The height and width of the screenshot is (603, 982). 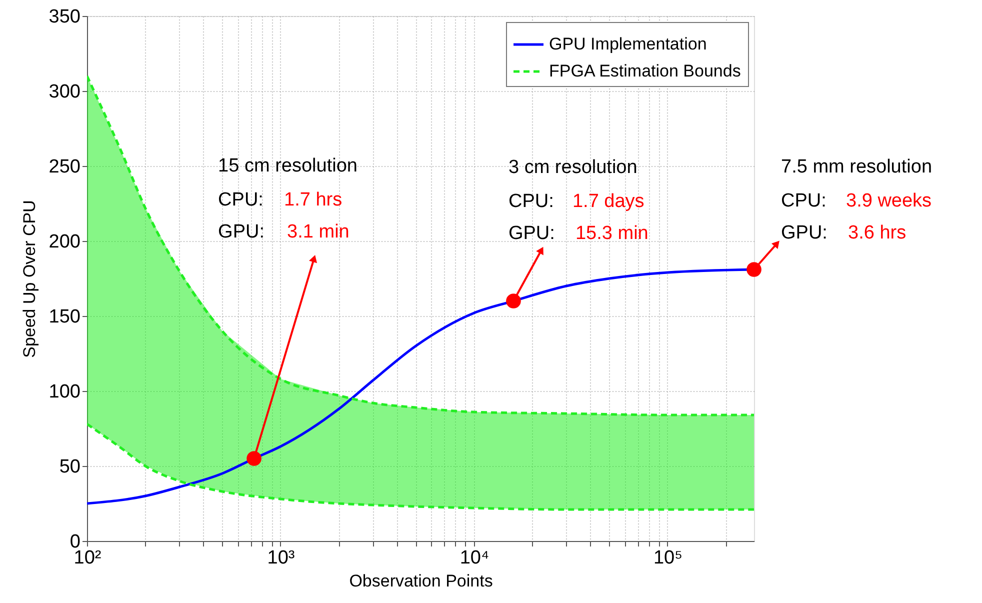 I want to click on y-tick-label: 350, so click(x=64, y=17).